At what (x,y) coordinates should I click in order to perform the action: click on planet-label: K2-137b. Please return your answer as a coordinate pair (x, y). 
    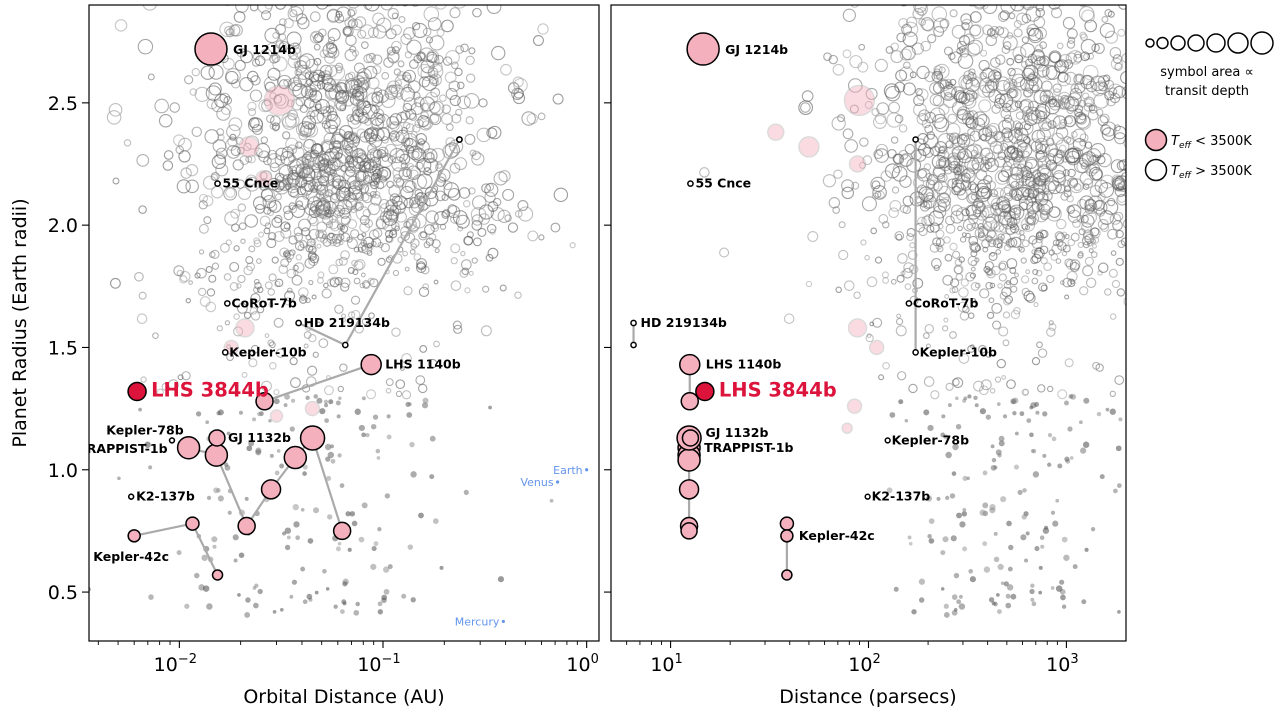
    Looking at the image, I should click on (901, 496).